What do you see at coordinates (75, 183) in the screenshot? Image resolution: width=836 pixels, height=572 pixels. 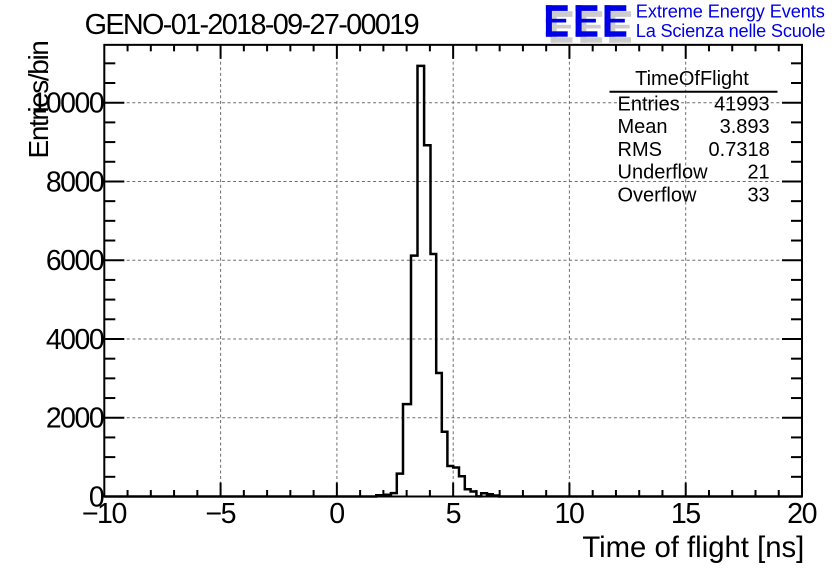 I see `svg-text: 8000` at bounding box center [75, 183].